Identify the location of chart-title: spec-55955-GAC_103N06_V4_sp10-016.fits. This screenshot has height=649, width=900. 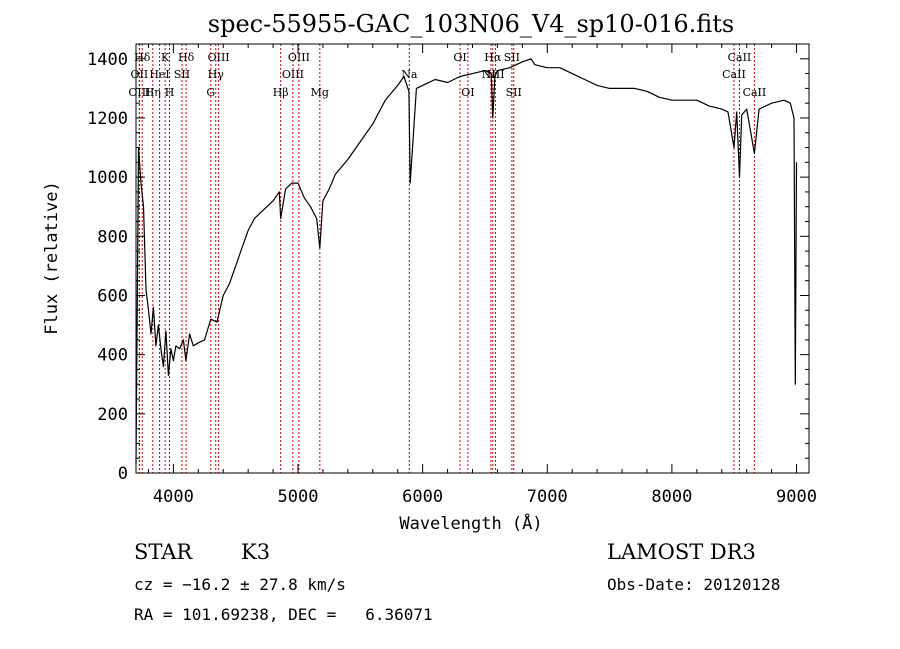
(471, 24).